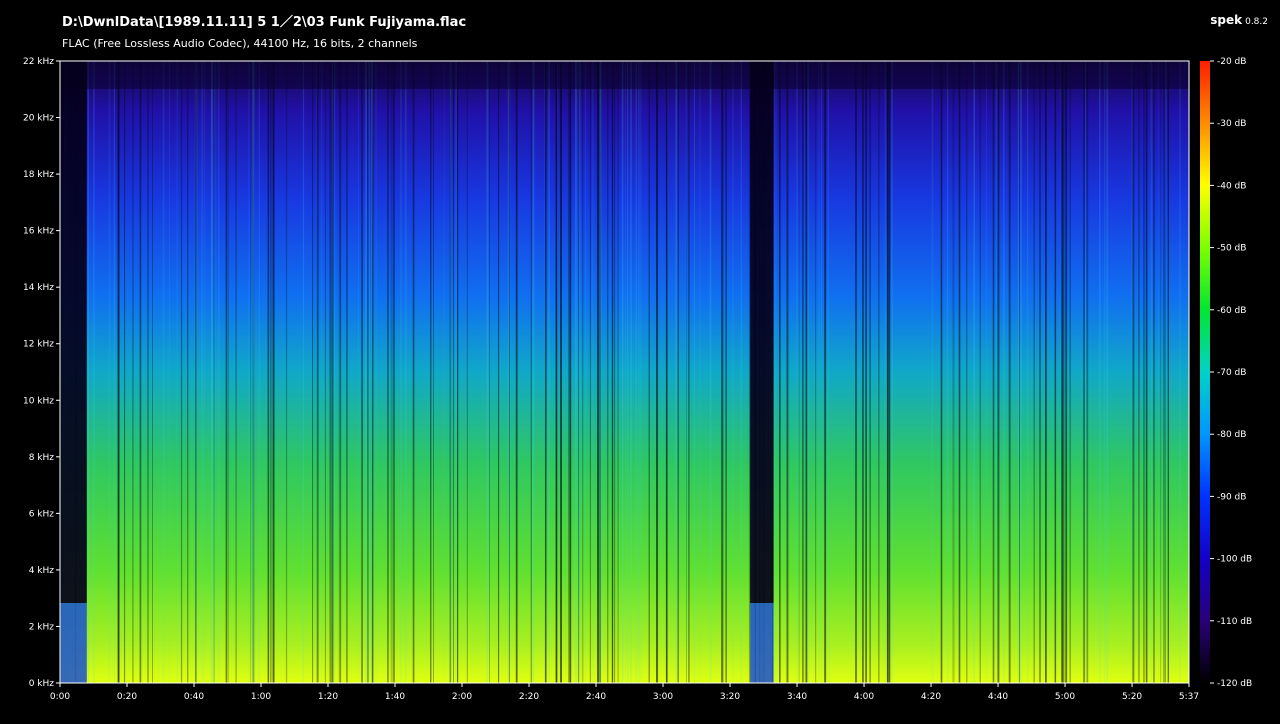 Image resolution: width=1280 pixels, height=724 pixels. What do you see at coordinates (38, 345) in the screenshot?
I see `y-tick-label: 12 kHz` at bounding box center [38, 345].